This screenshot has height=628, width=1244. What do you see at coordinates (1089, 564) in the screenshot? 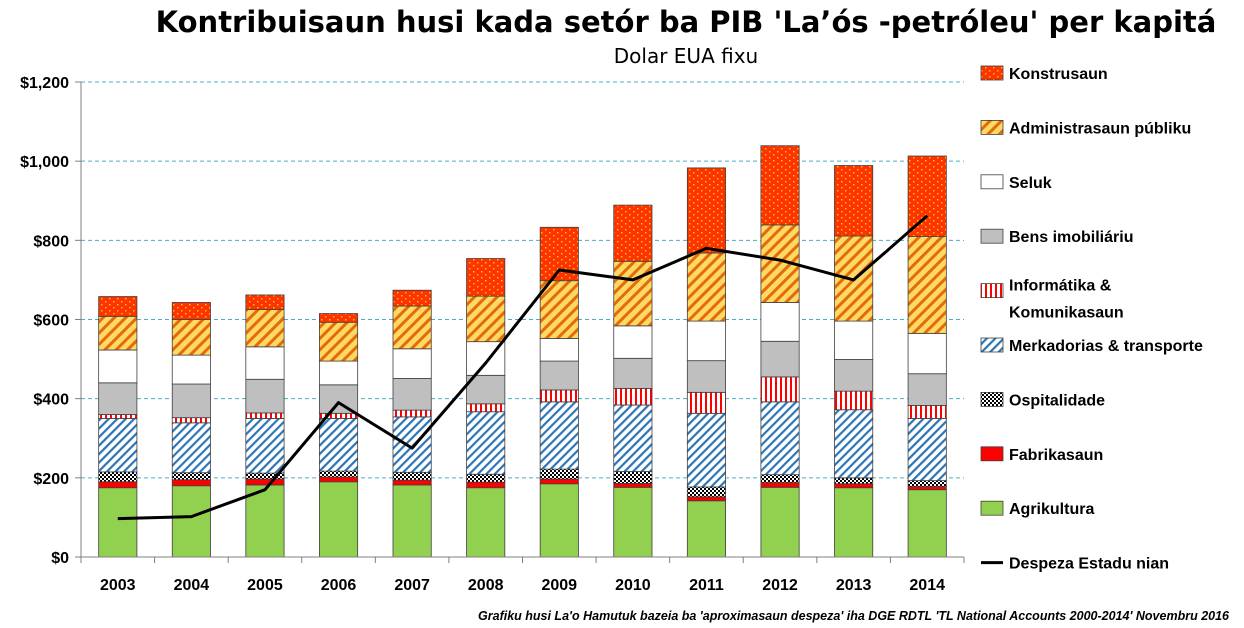
I see `legend-label: Despeza Estadu nian` at bounding box center [1089, 564].